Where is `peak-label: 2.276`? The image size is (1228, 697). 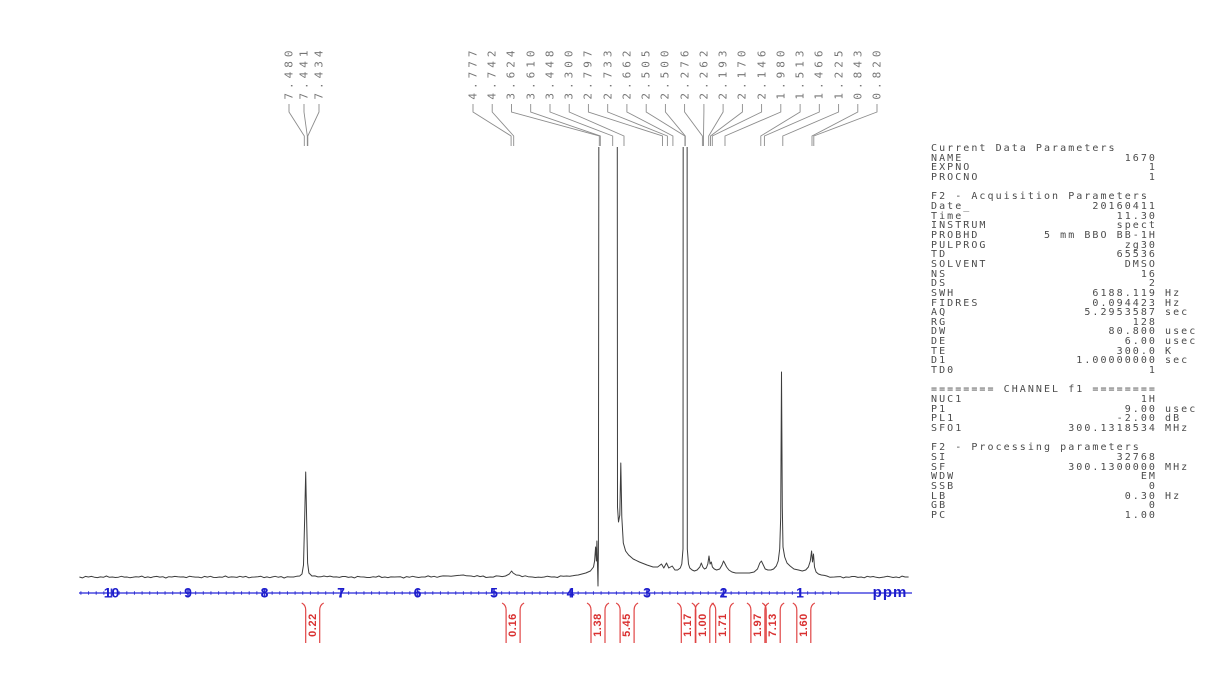 peak-label: 2.276 is located at coordinates (685, 73).